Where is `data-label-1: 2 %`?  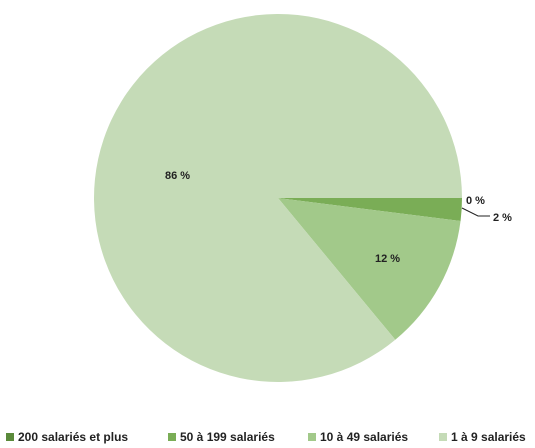 data-label-1: 2 % is located at coordinates (502, 218).